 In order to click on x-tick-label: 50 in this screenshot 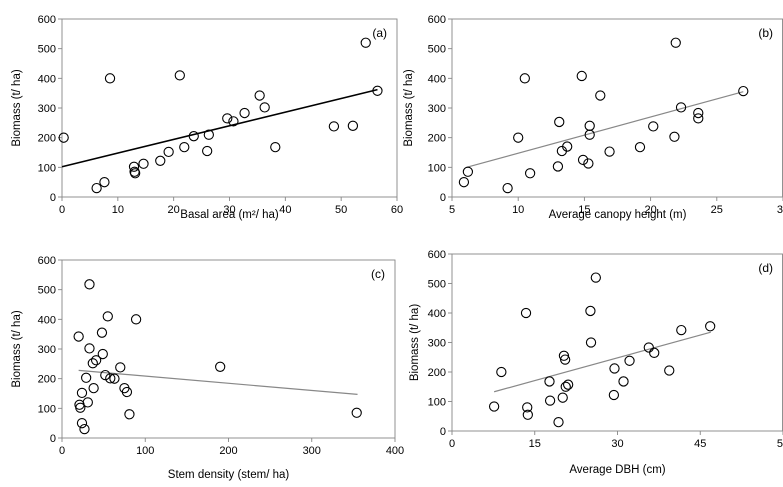, I will do `click(341, 210)`.